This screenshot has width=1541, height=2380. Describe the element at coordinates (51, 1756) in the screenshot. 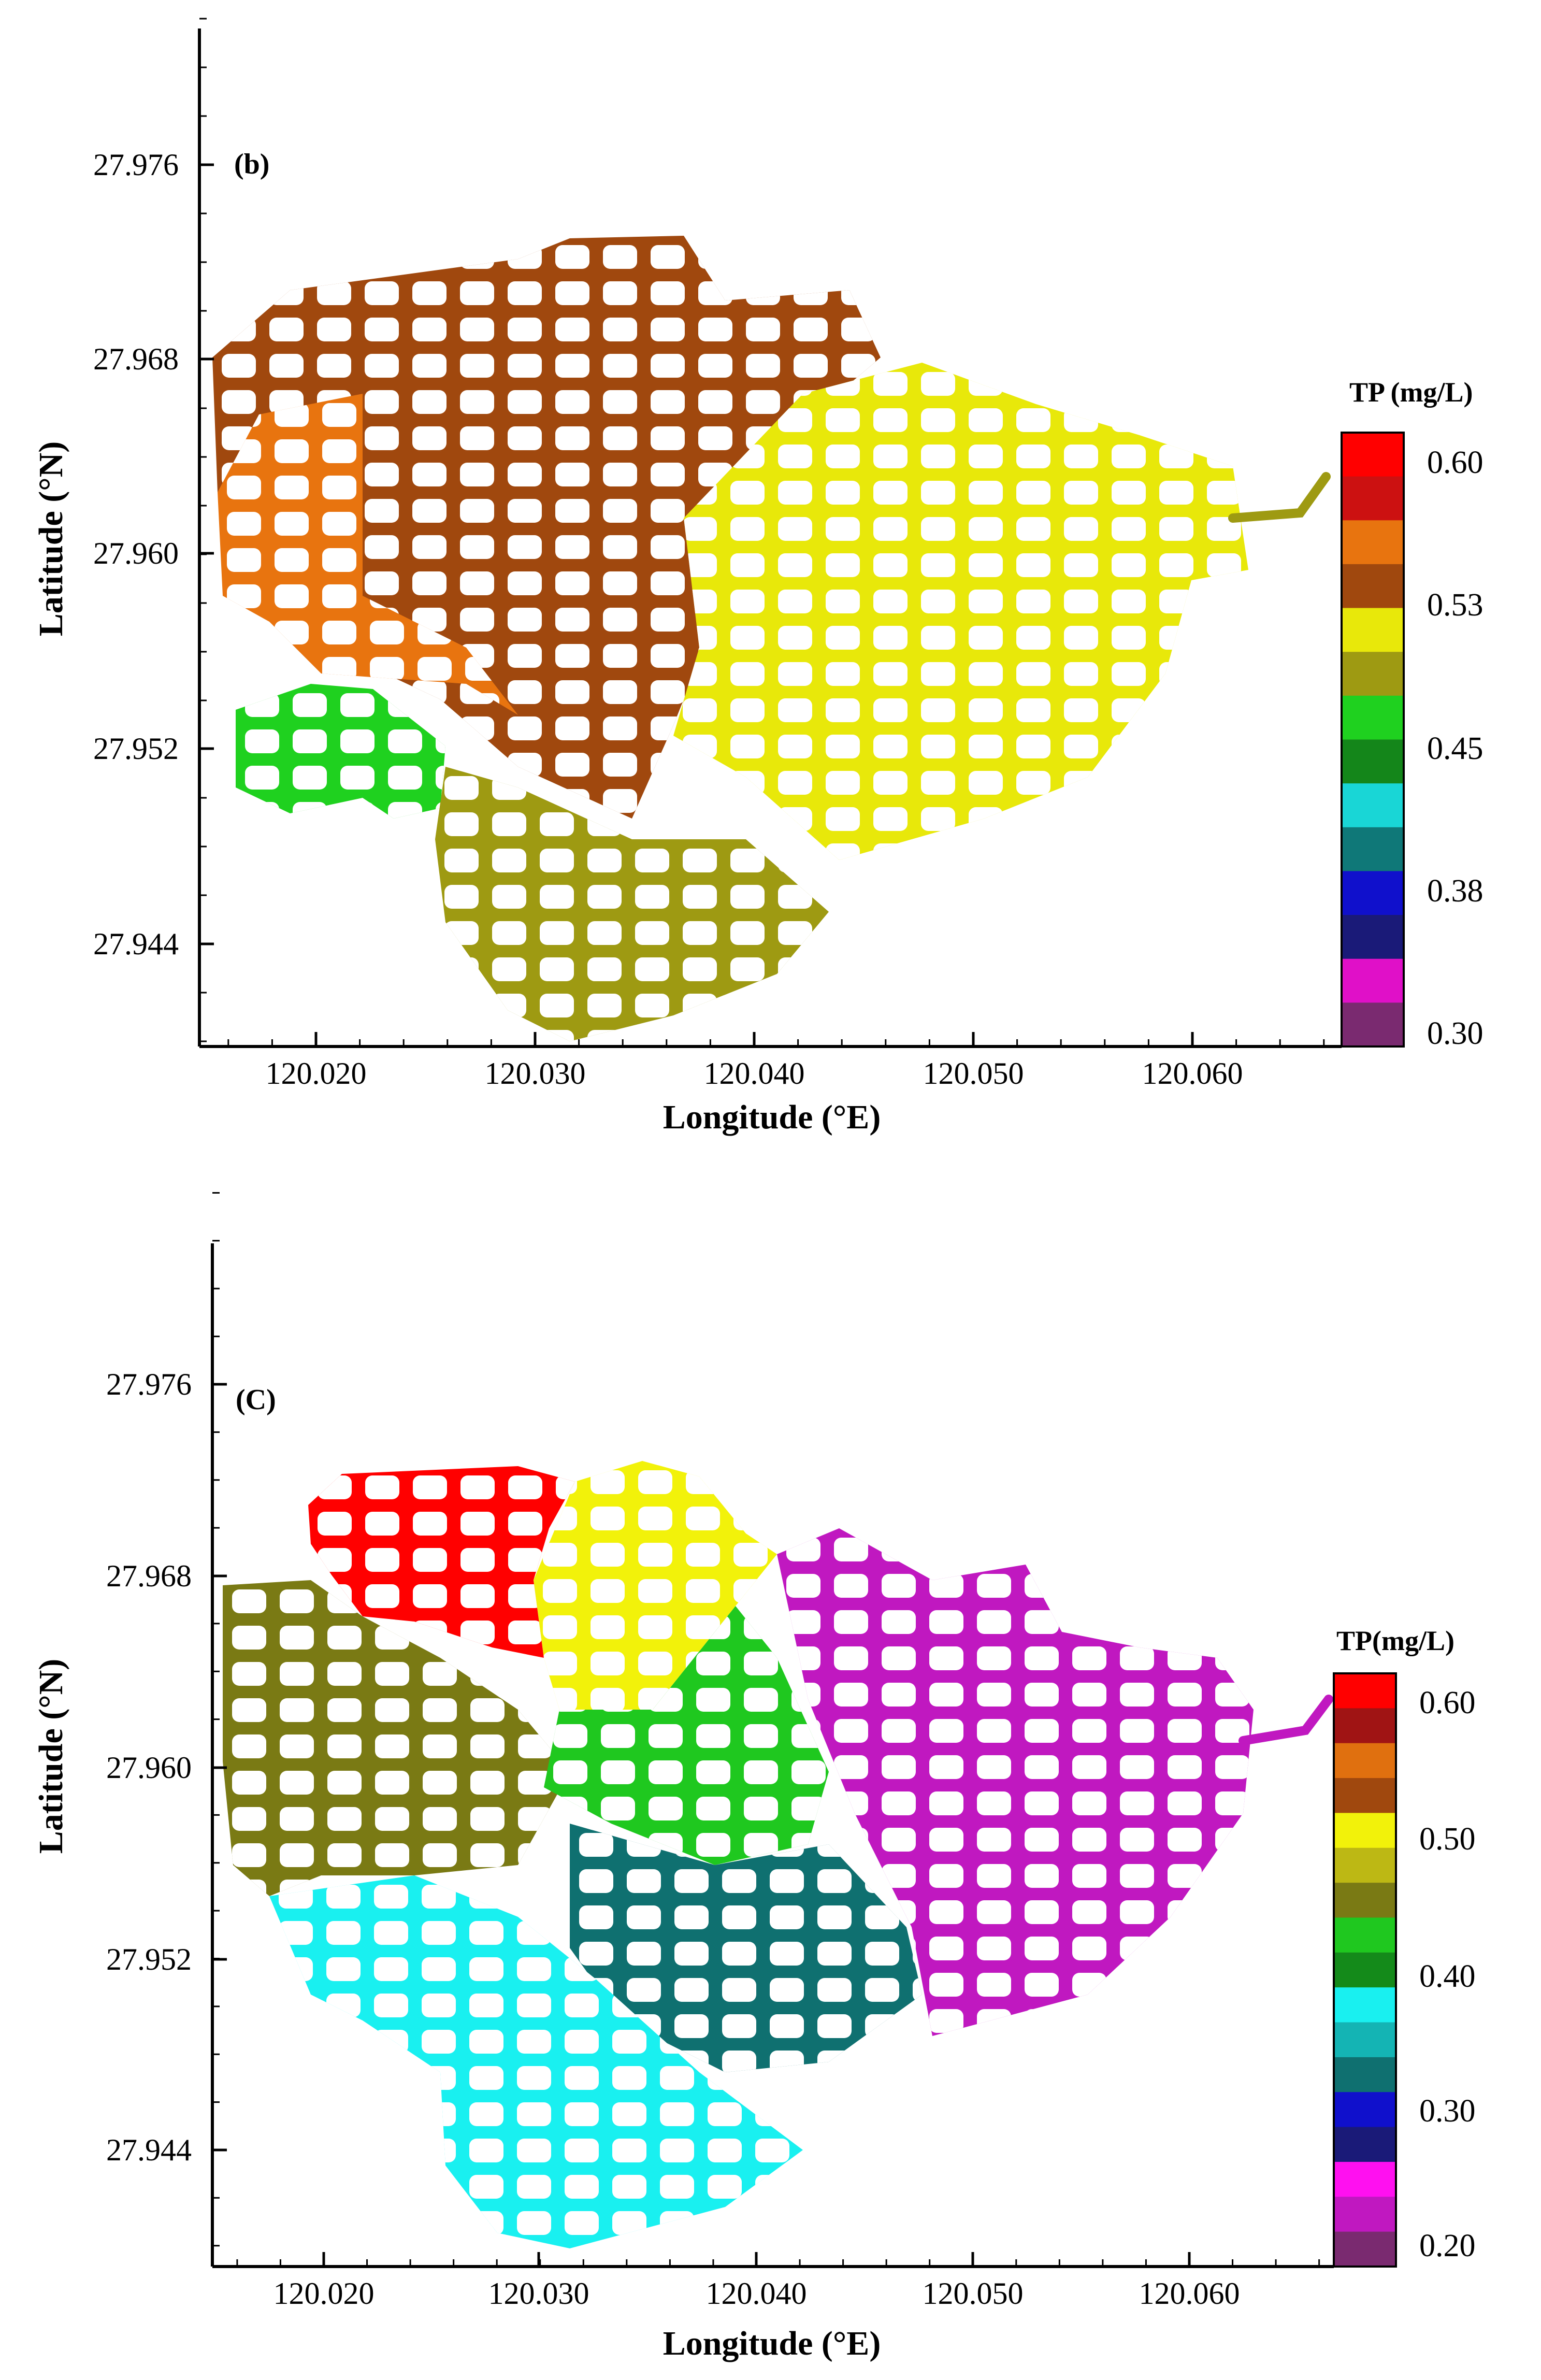

I see `y-axis-title-c: Latitude (°N)` at that location.